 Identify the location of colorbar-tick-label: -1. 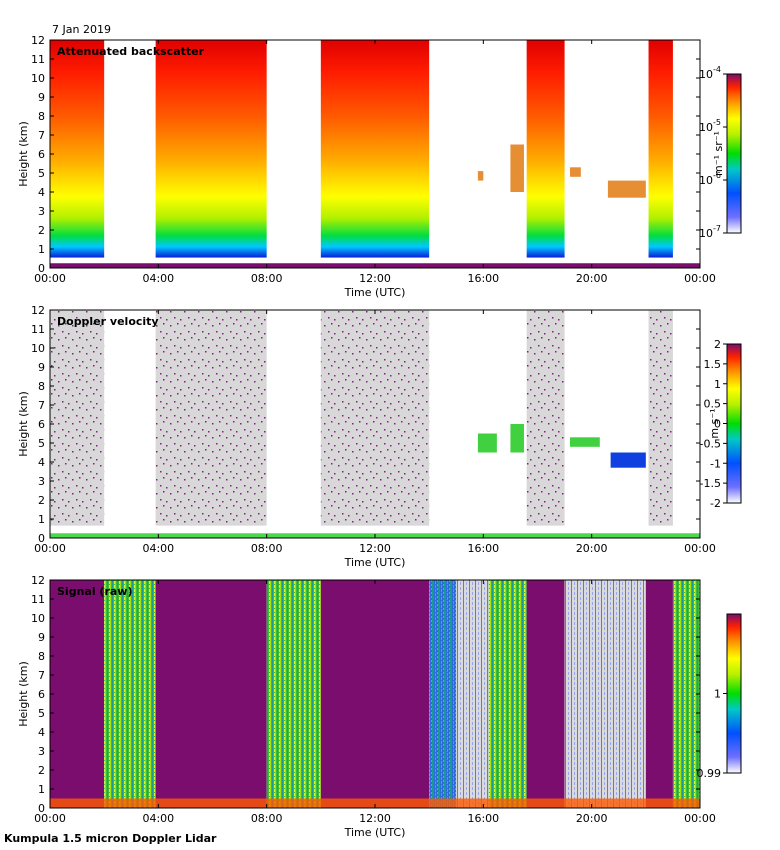
(715, 463).